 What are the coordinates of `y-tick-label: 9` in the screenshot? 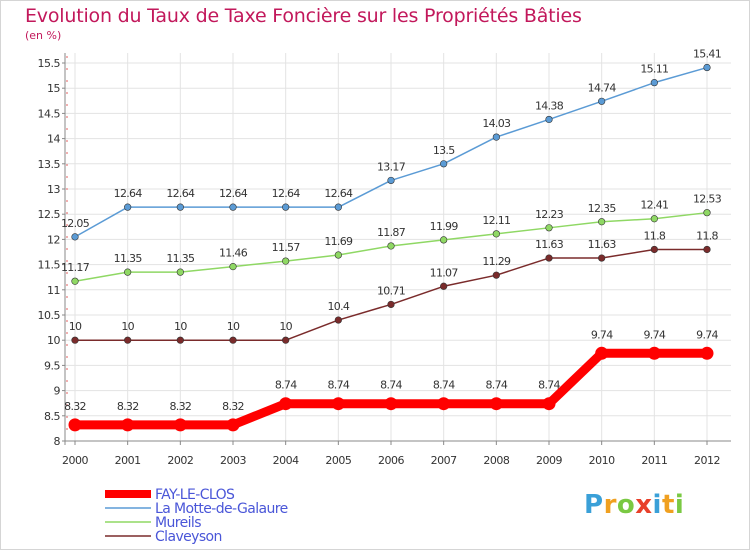 It's located at (57, 391).